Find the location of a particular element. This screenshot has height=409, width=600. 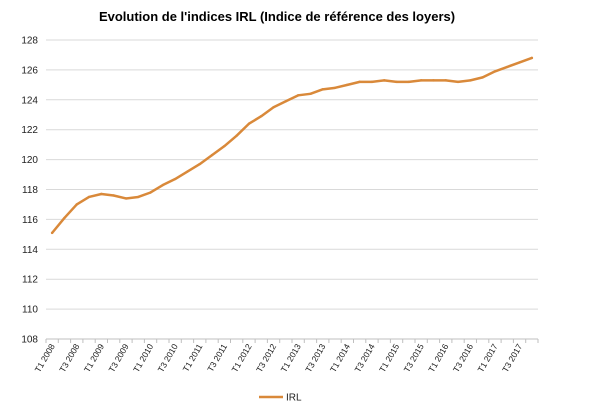

y-tick-label: 122 is located at coordinates (29, 130).